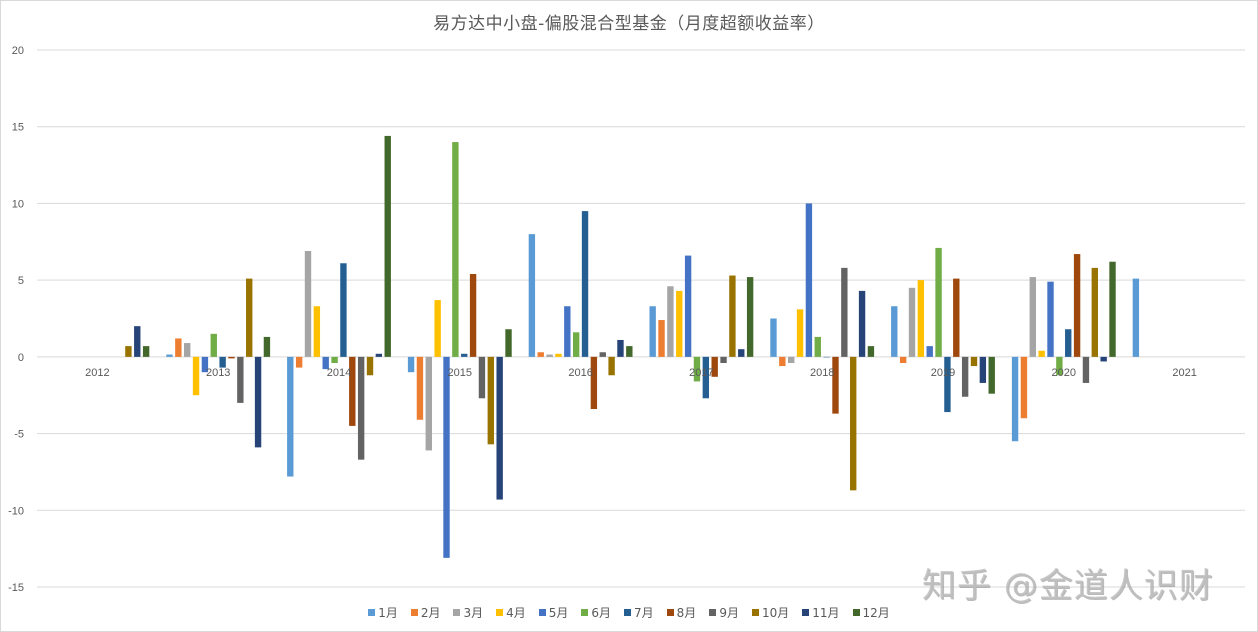 This screenshot has width=1258, height=632. I want to click on legend-label: 6月, so click(601, 613).